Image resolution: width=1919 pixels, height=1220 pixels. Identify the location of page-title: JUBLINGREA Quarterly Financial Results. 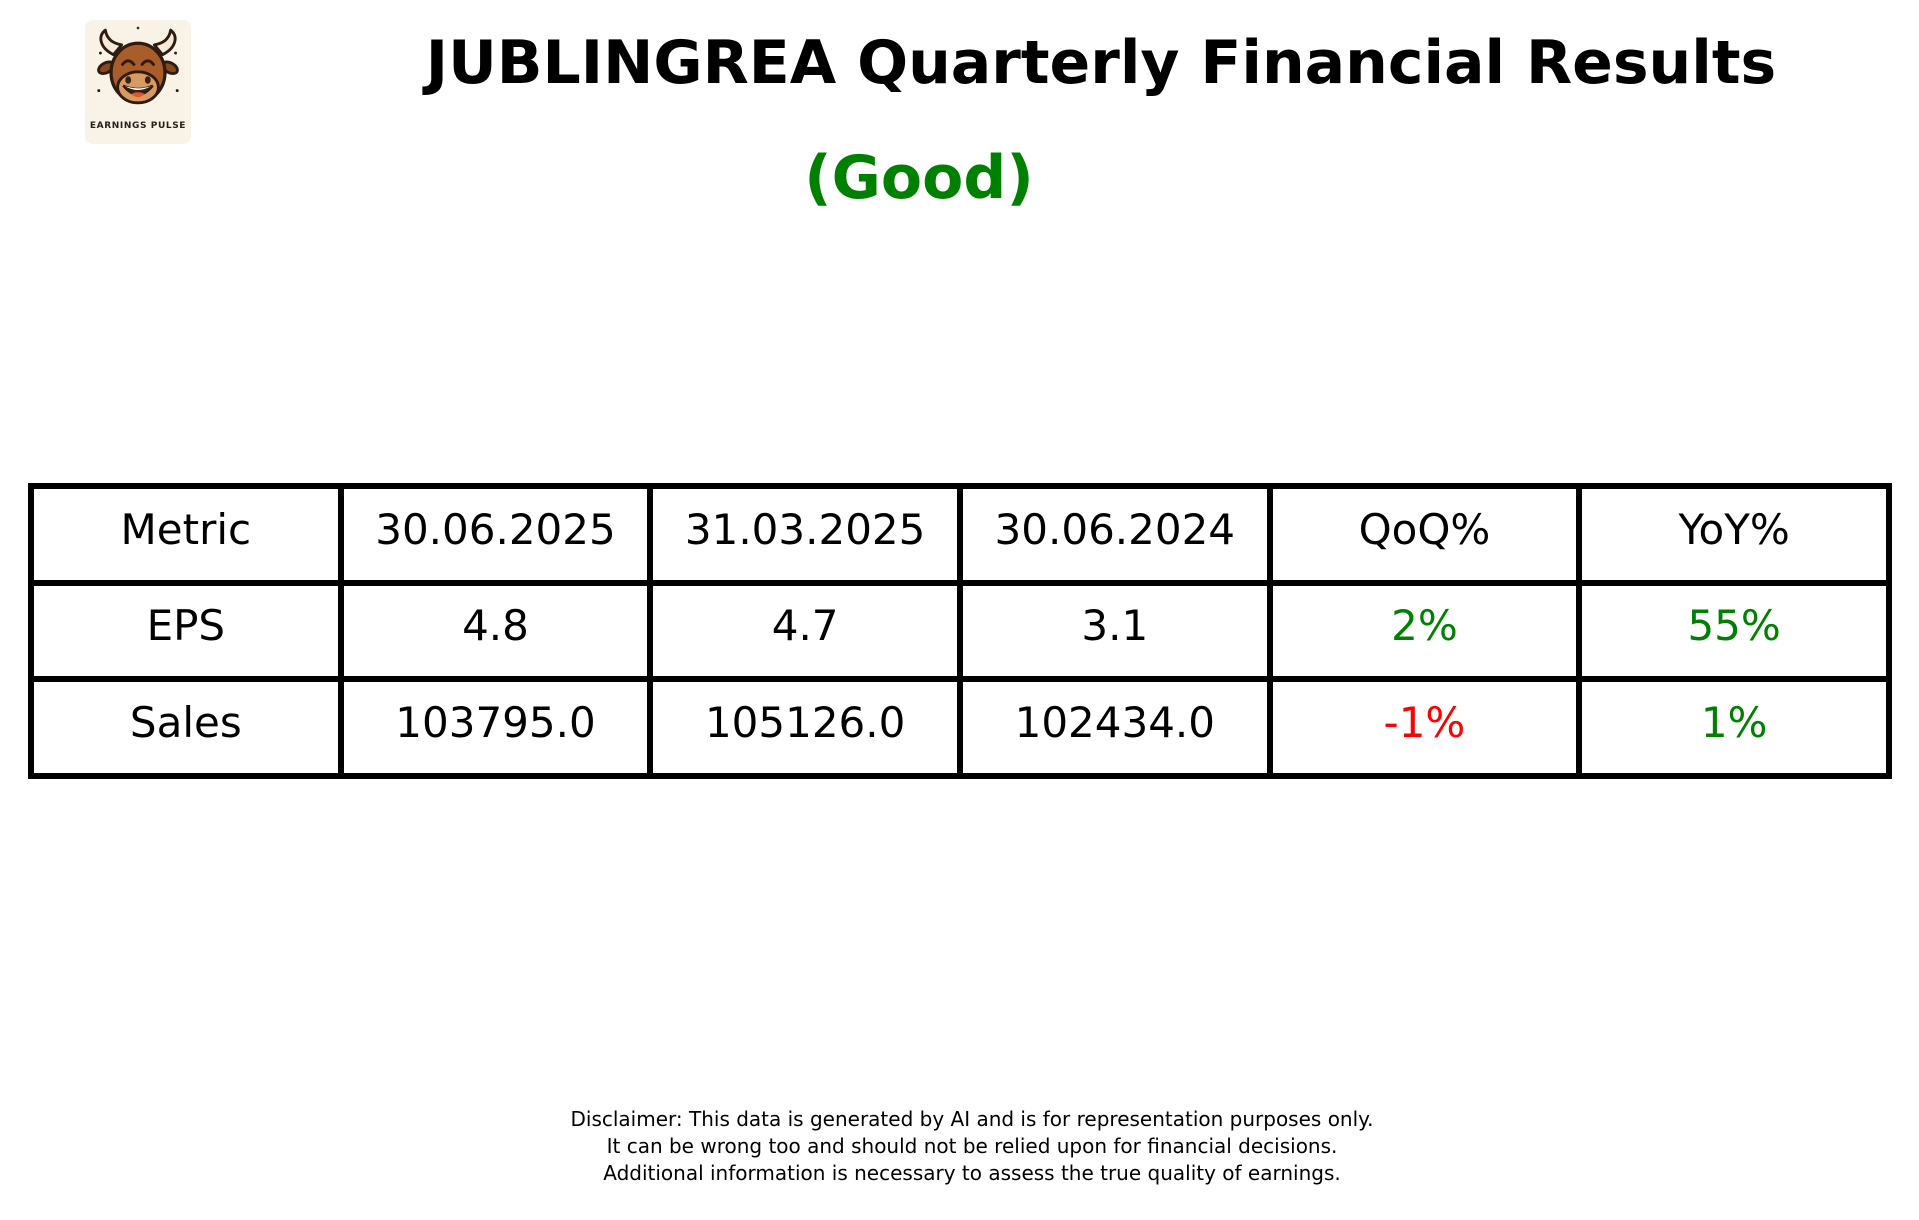
(1101, 63).